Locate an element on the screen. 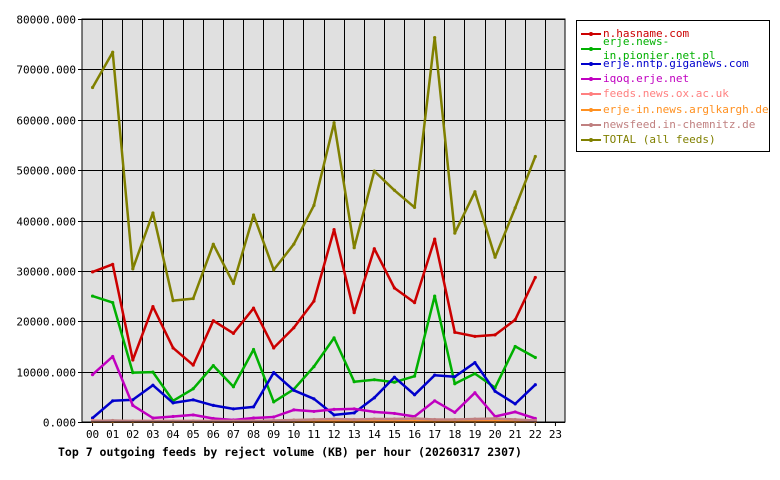  y-tick-label: 60000.000 is located at coordinates (46, 121).